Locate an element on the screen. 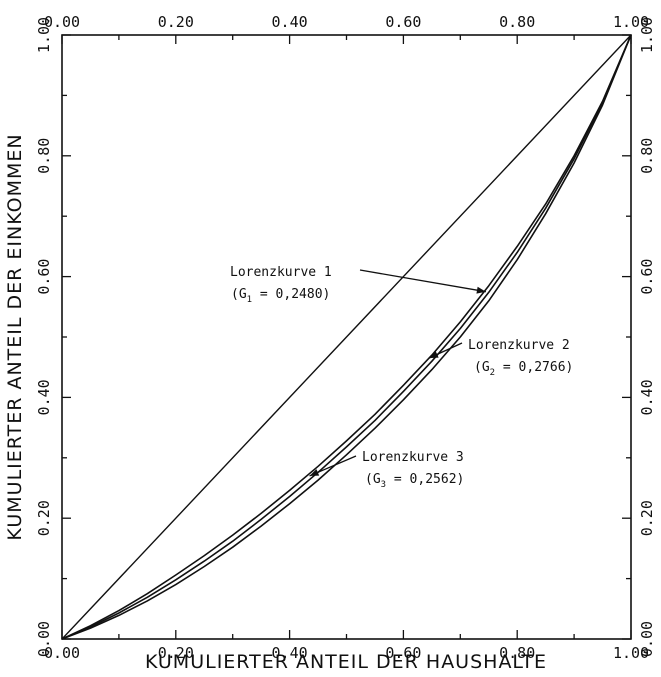 The height and width of the screenshot is (677, 661). x-tick-label-bottom: 0.00 is located at coordinates (62, 653).